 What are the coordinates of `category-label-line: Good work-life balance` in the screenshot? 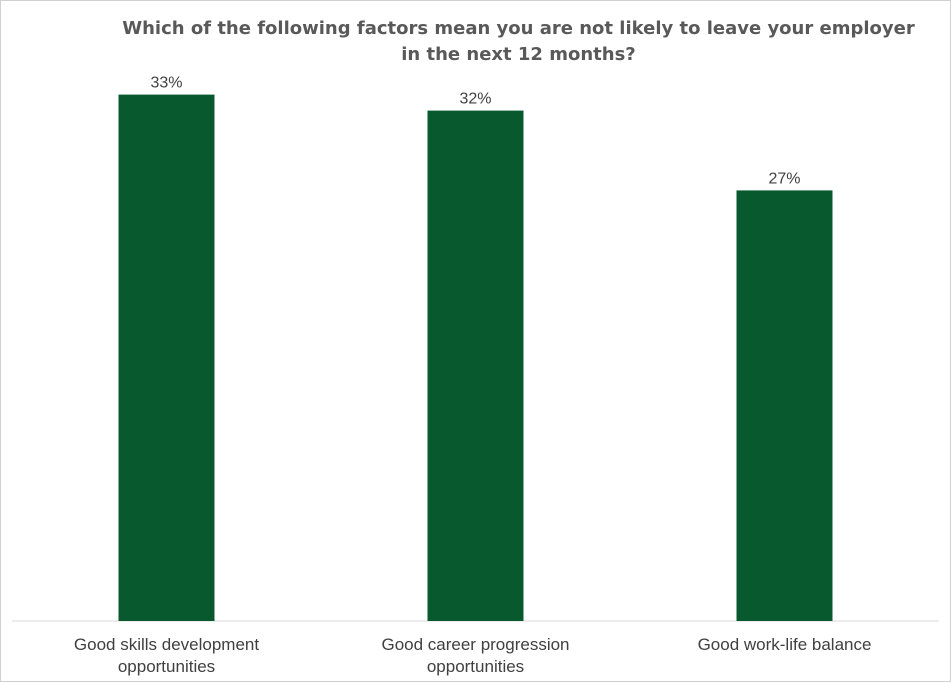 It's located at (785, 644).